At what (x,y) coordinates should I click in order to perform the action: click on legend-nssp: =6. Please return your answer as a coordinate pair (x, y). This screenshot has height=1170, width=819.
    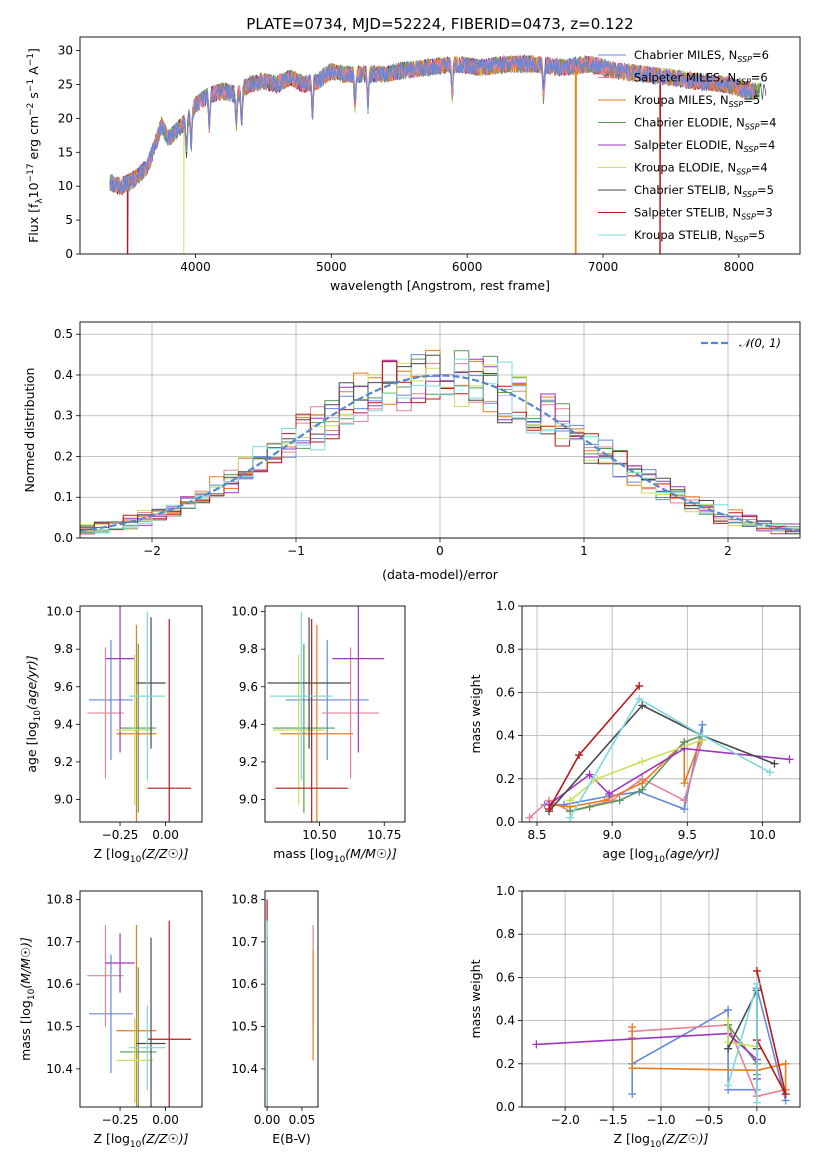
    Looking at the image, I should click on (759, 78).